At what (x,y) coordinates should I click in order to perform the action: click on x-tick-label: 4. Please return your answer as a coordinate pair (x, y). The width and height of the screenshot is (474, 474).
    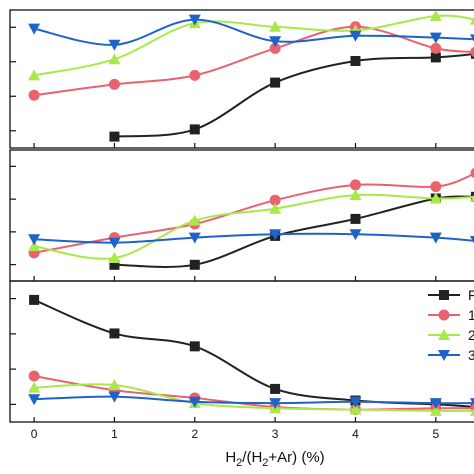
    Looking at the image, I should click on (355, 434).